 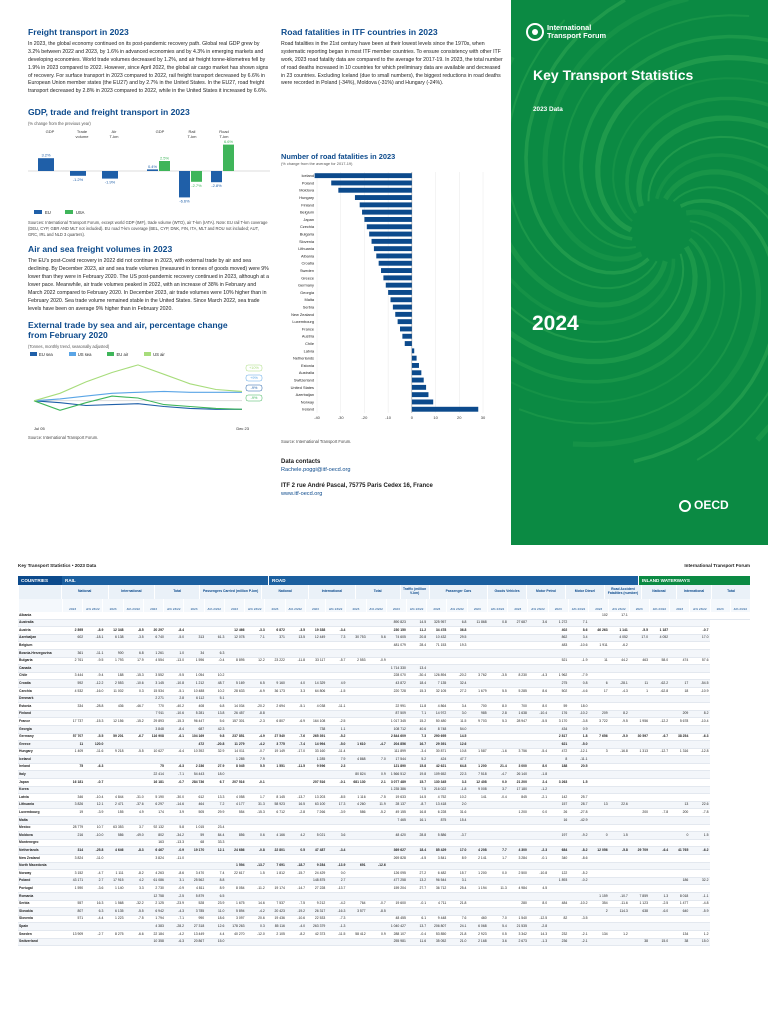 What do you see at coordinates (41, 790) in the screenshot?
I see `country-cell: Korea` at bounding box center [41, 790].